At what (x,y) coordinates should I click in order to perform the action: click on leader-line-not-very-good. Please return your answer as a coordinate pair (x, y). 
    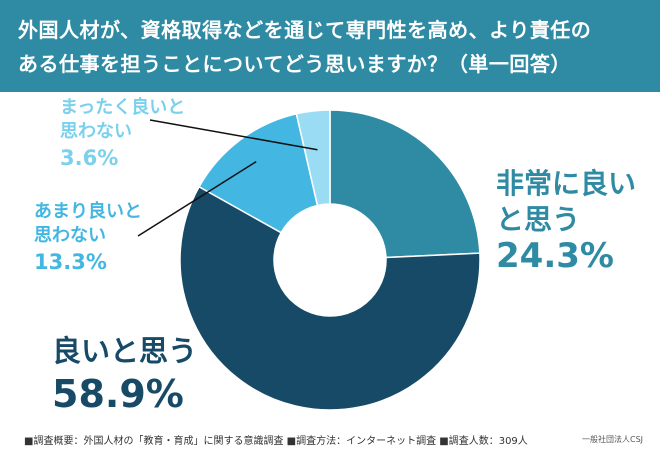
    Looking at the image, I should click on (197, 198).